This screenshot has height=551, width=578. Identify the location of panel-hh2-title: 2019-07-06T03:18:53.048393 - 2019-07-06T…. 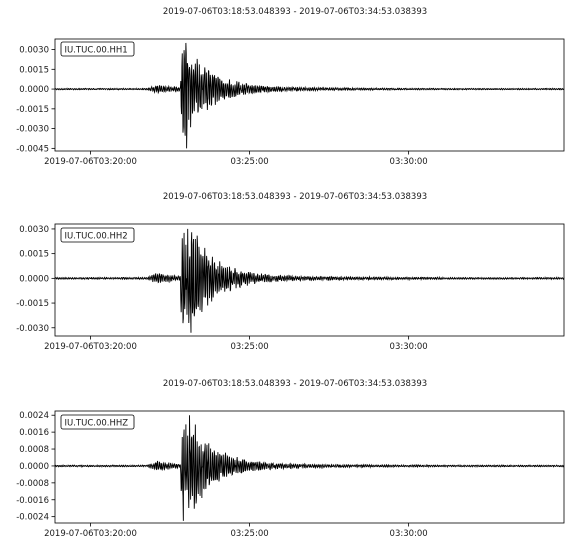
(295, 197).